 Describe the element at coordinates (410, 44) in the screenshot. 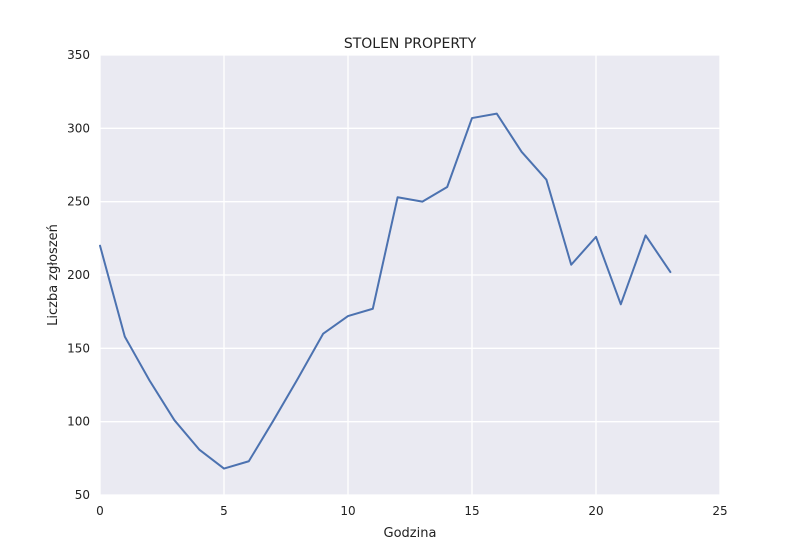

I see `chart-title: STOLEN PROPERTY` at that location.